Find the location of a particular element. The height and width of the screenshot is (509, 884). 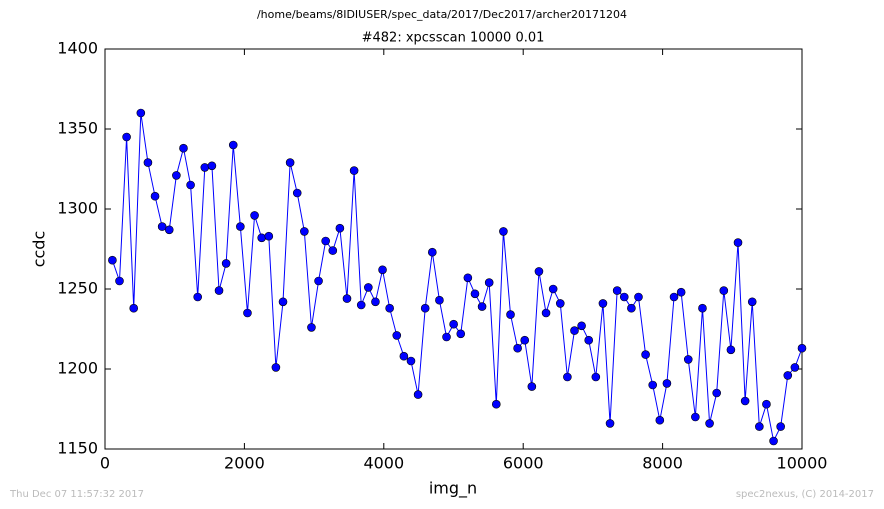

y-tick-label: 1400 is located at coordinates (77, 48).